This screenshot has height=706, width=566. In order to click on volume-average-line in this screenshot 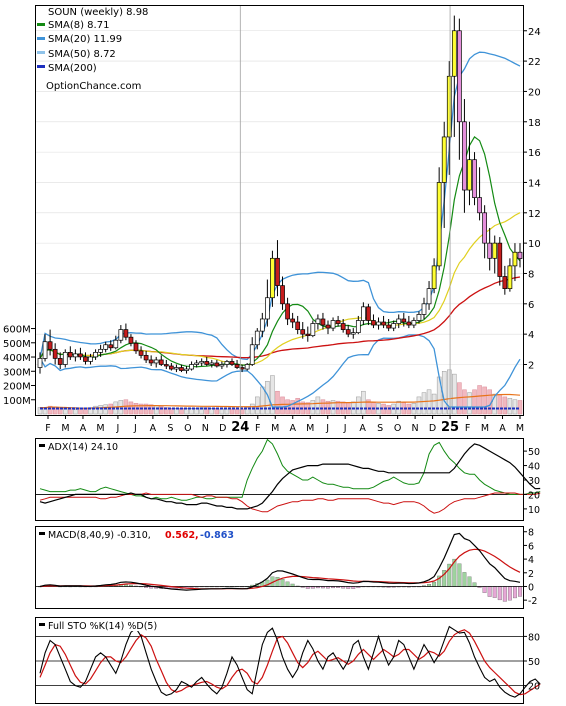, I will do `click(280, 401)`.